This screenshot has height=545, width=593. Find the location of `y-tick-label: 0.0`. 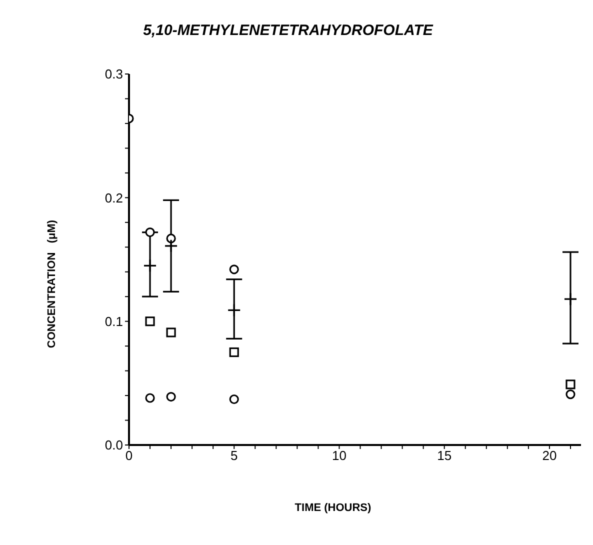

y-tick-label: 0.0 is located at coordinates (113, 445).